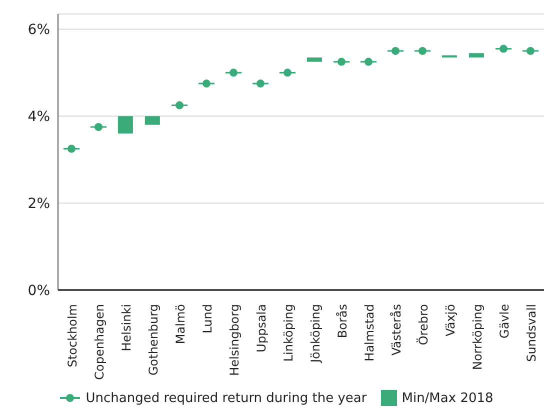  What do you see at coordinates (207, 319) in the screenshot?
I see `x-tick-label: Lund` at bounding box center [207, 319].